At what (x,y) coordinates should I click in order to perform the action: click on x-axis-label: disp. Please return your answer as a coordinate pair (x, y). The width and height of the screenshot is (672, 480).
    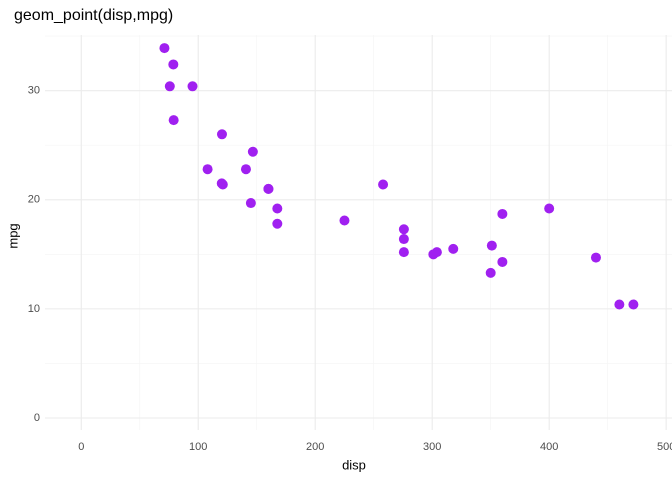
    Looking at the image, I should click on (354, 464).